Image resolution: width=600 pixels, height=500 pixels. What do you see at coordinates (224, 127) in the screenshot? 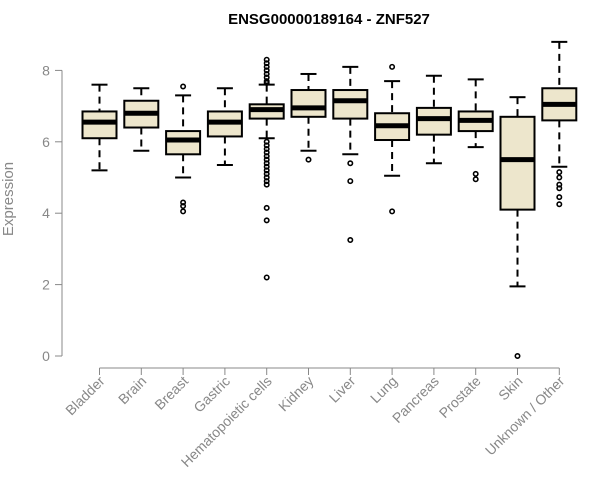
I see `box-gastric` at bounding box center [224, 127].